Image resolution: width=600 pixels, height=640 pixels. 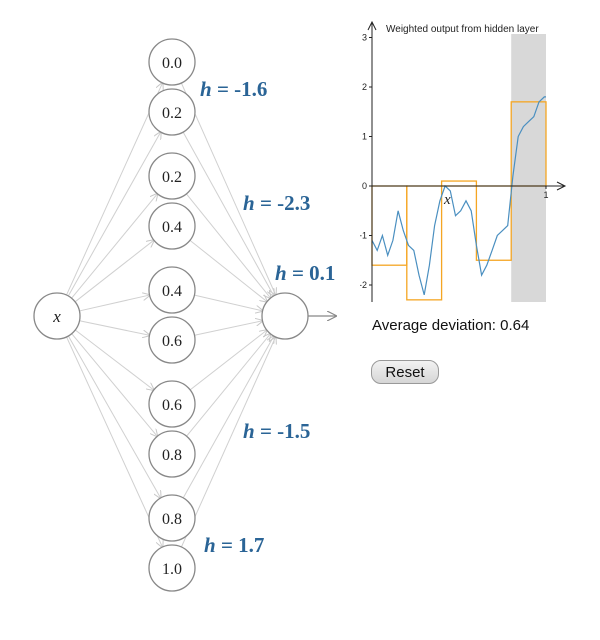 I want to click on edge-hidden-7-to-output, so click(x=228, y=385).